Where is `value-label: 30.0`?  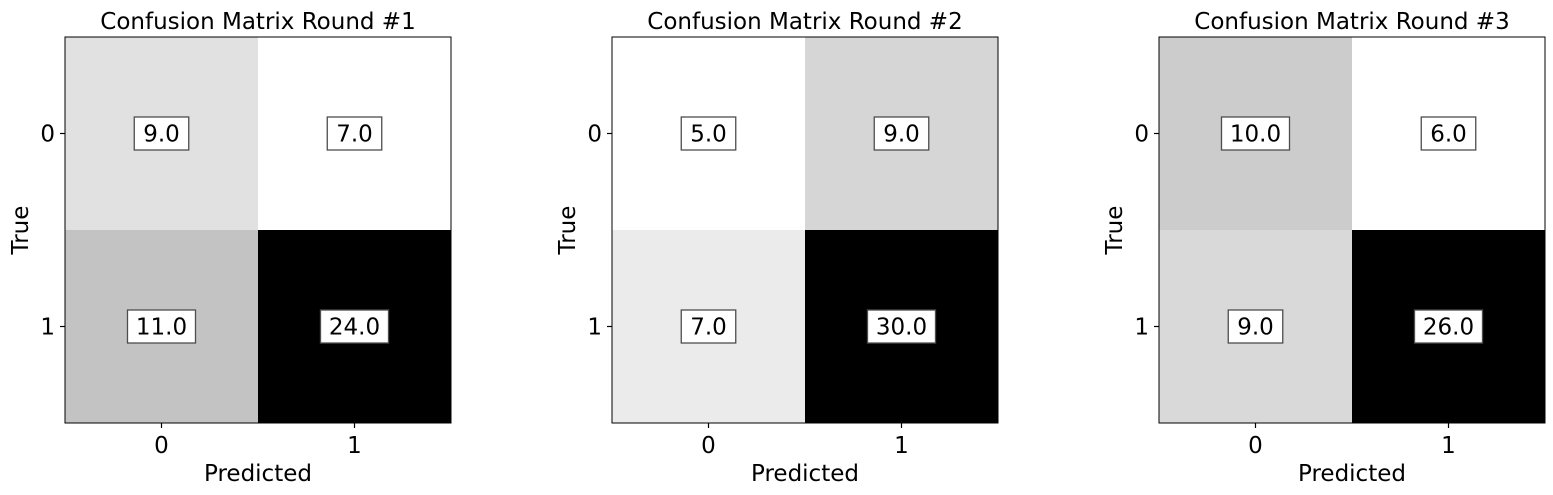 value-label: 30.0 is located at coordinates (901, 328).